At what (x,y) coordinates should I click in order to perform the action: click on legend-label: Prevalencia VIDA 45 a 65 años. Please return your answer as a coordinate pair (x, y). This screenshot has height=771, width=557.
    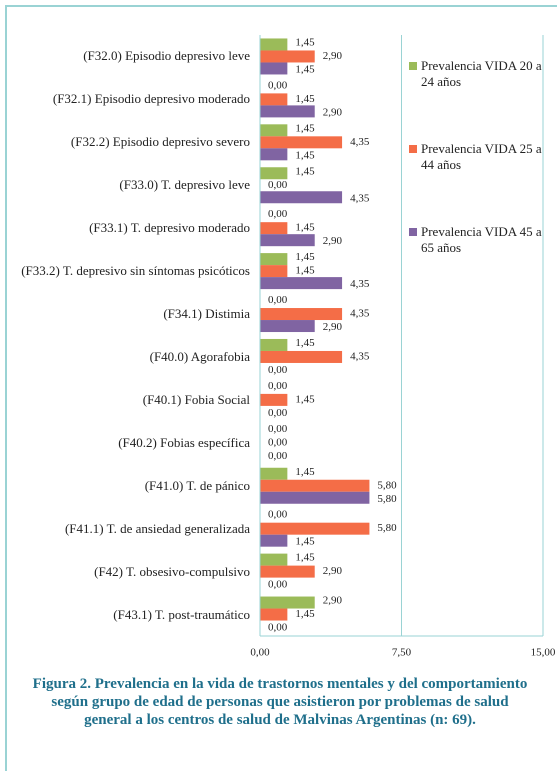
    Looking at the image, I should click on (481, 239).